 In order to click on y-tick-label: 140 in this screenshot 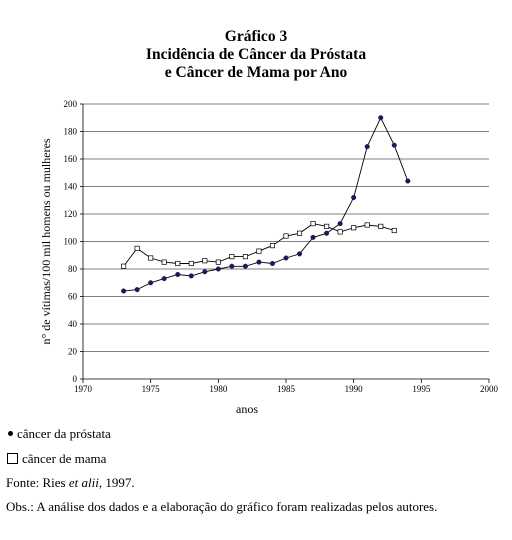, I will do `click(71, 187)`.